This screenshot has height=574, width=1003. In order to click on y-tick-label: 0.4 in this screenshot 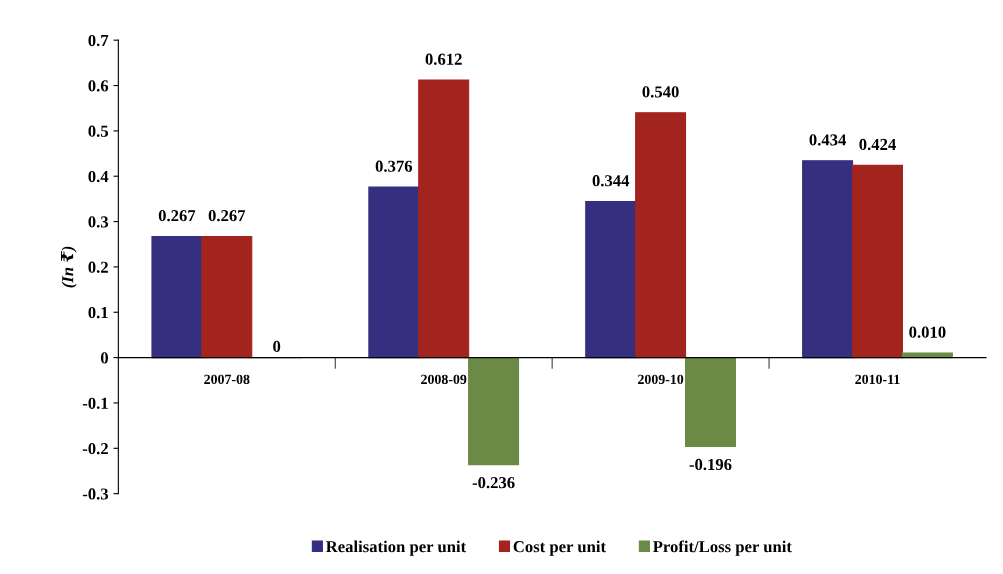, I will do `click(98, 176)`.